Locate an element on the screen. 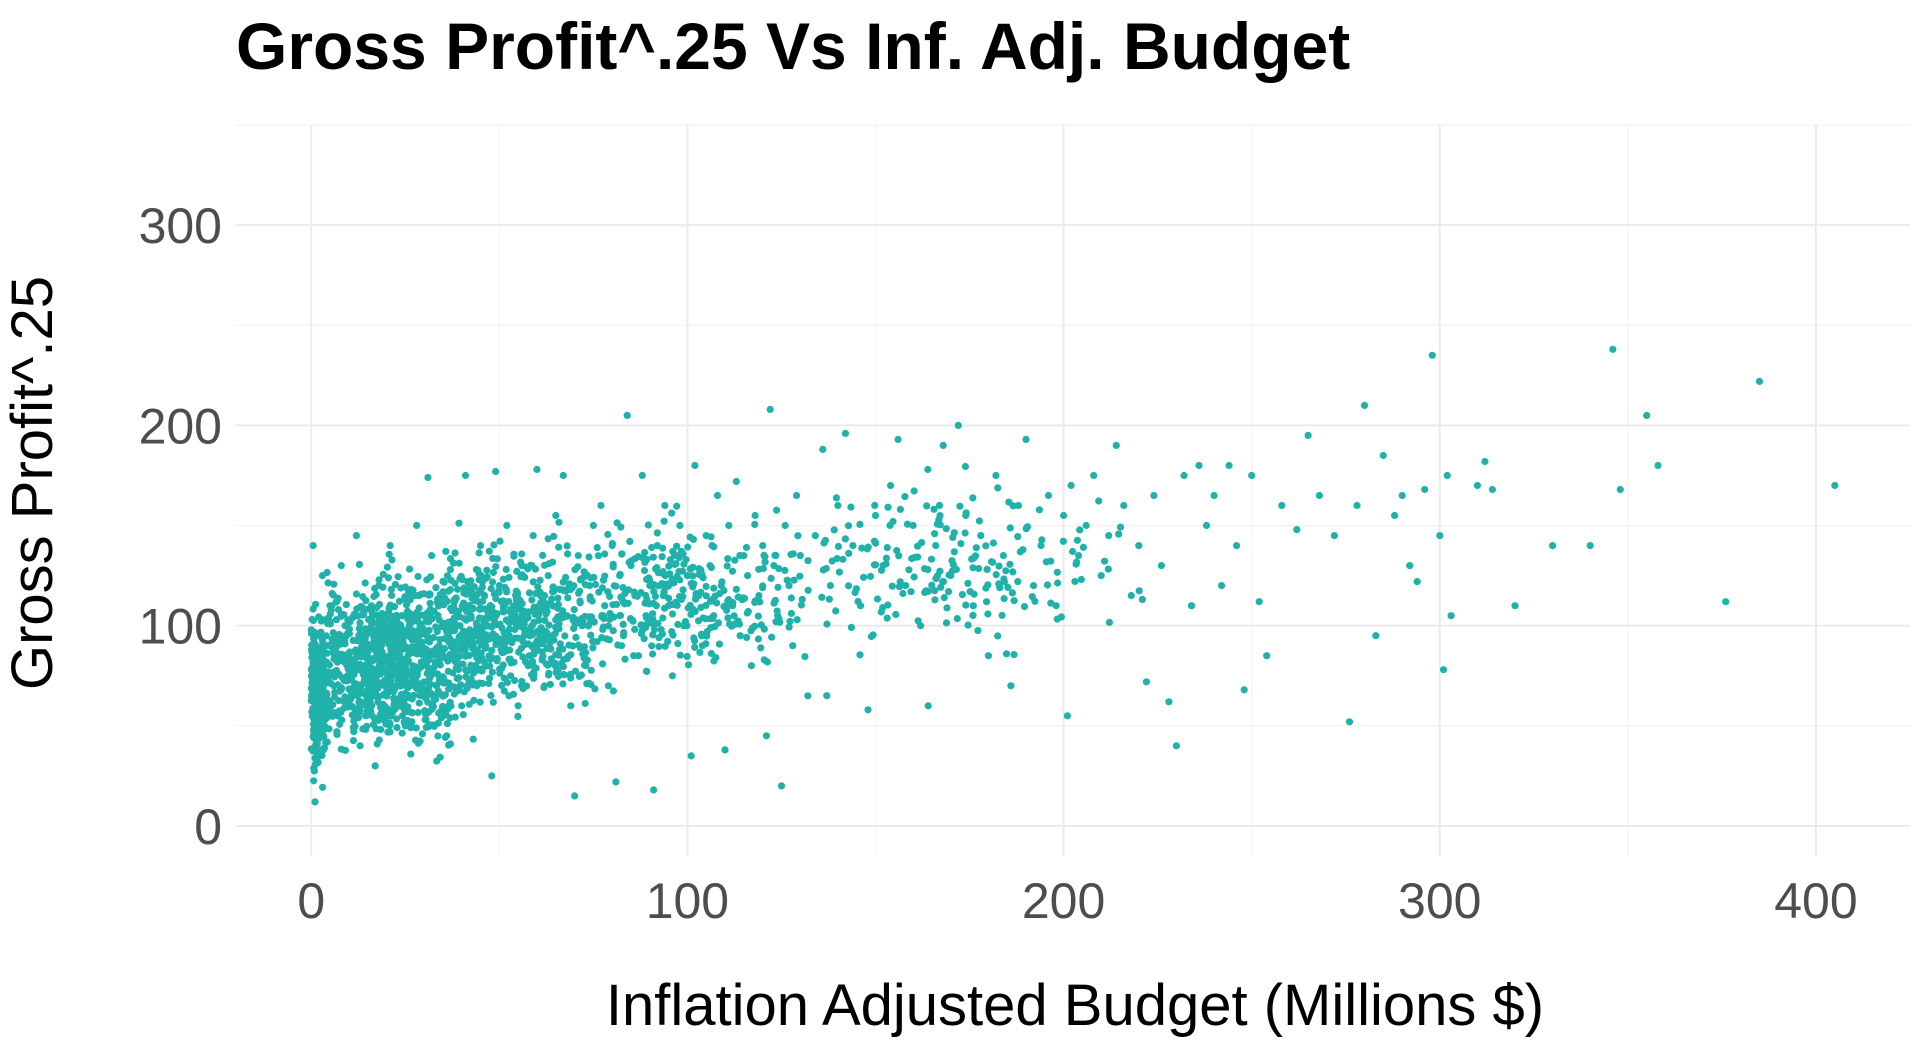 The width and height of the screenshot is (1920, 1046). x-tick-labels: 0 100 200 300 400 is located at coordinates (1077, 901).